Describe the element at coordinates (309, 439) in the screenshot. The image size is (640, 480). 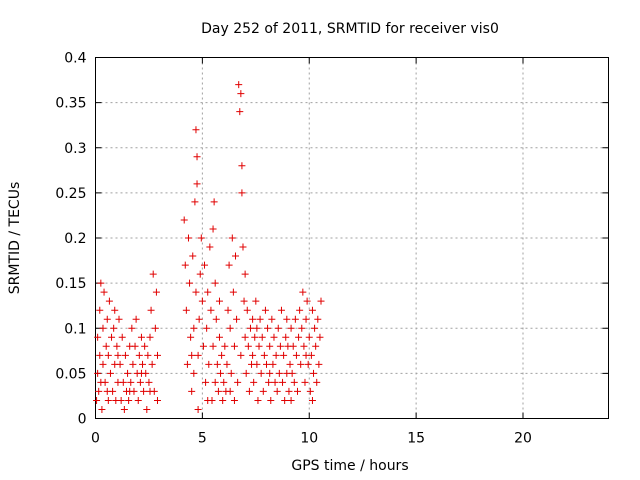
I see `x-tick-label: 10` at that location.